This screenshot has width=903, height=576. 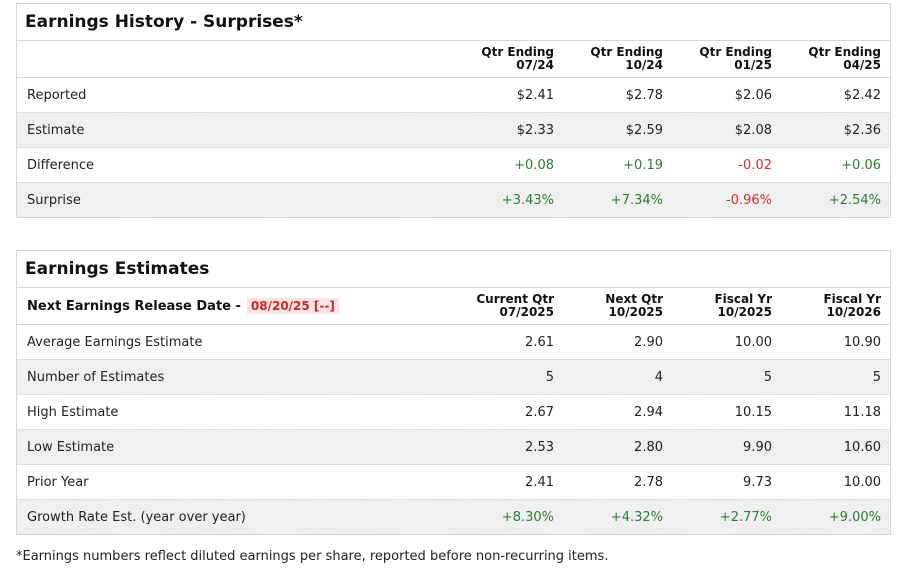 I want to click on table-cell: +0.08, so click(x=534, y=165).